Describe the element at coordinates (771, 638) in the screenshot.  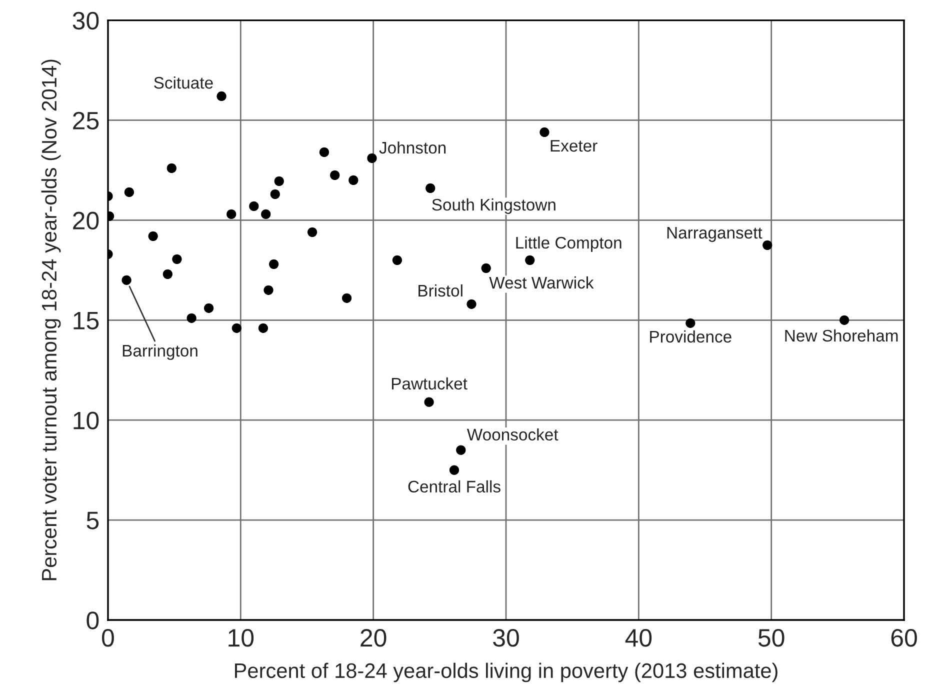
I see `x-tick-label: 50` at that location.